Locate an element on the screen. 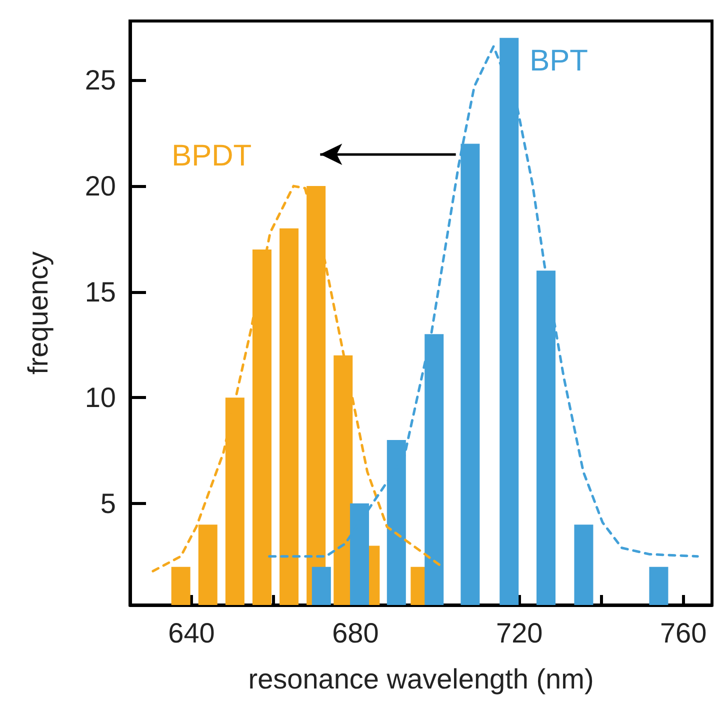  y-tick-label: 15 is located at coordinates (100, 292).